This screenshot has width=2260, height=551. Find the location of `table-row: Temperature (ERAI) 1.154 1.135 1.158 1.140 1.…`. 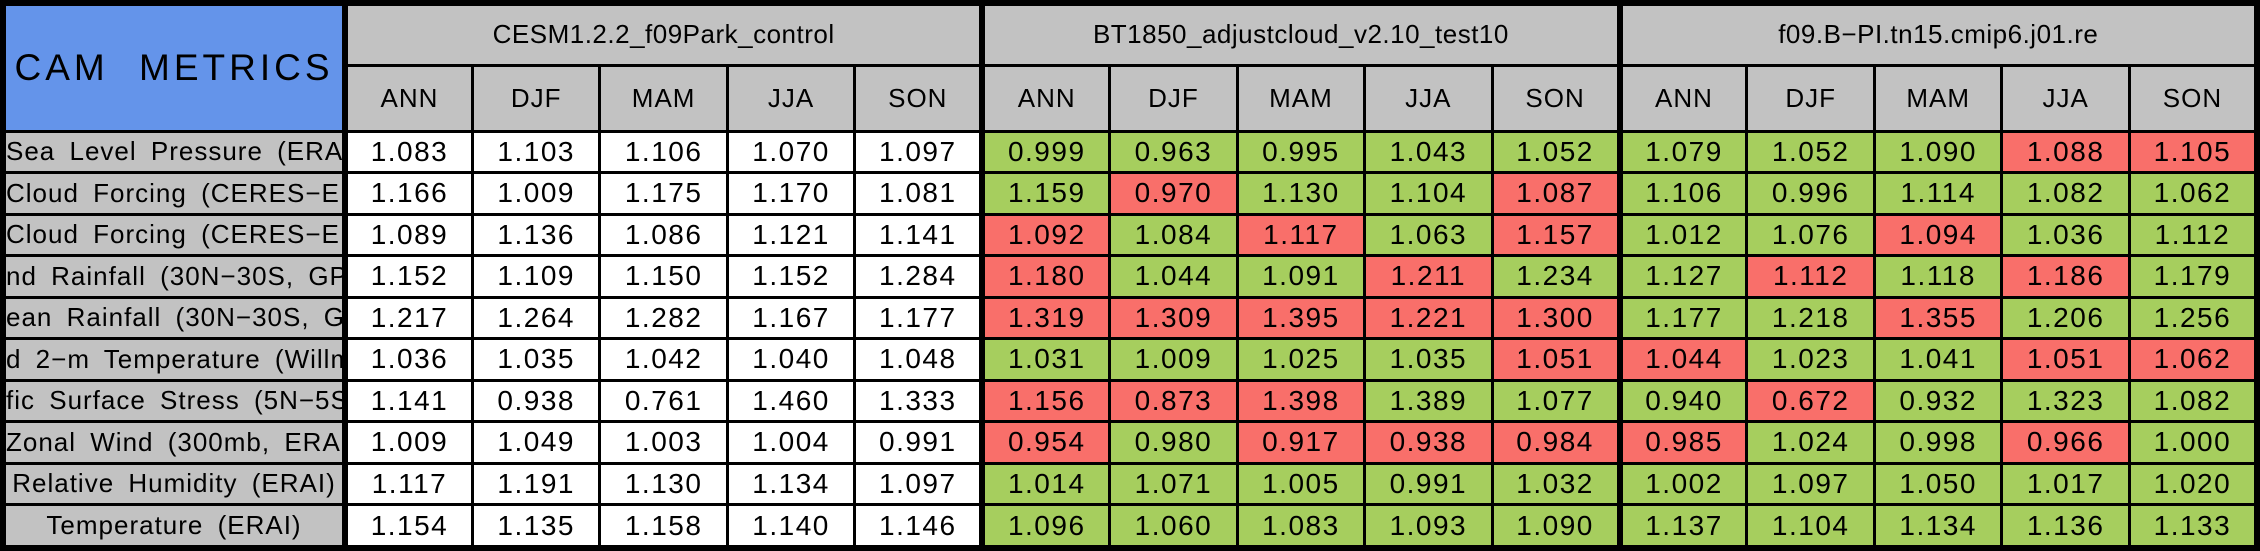

table-row: Temperature (ERAI) 1.154 1.135 1.158 1.140 1.… is located at coordinates (1130, 526).